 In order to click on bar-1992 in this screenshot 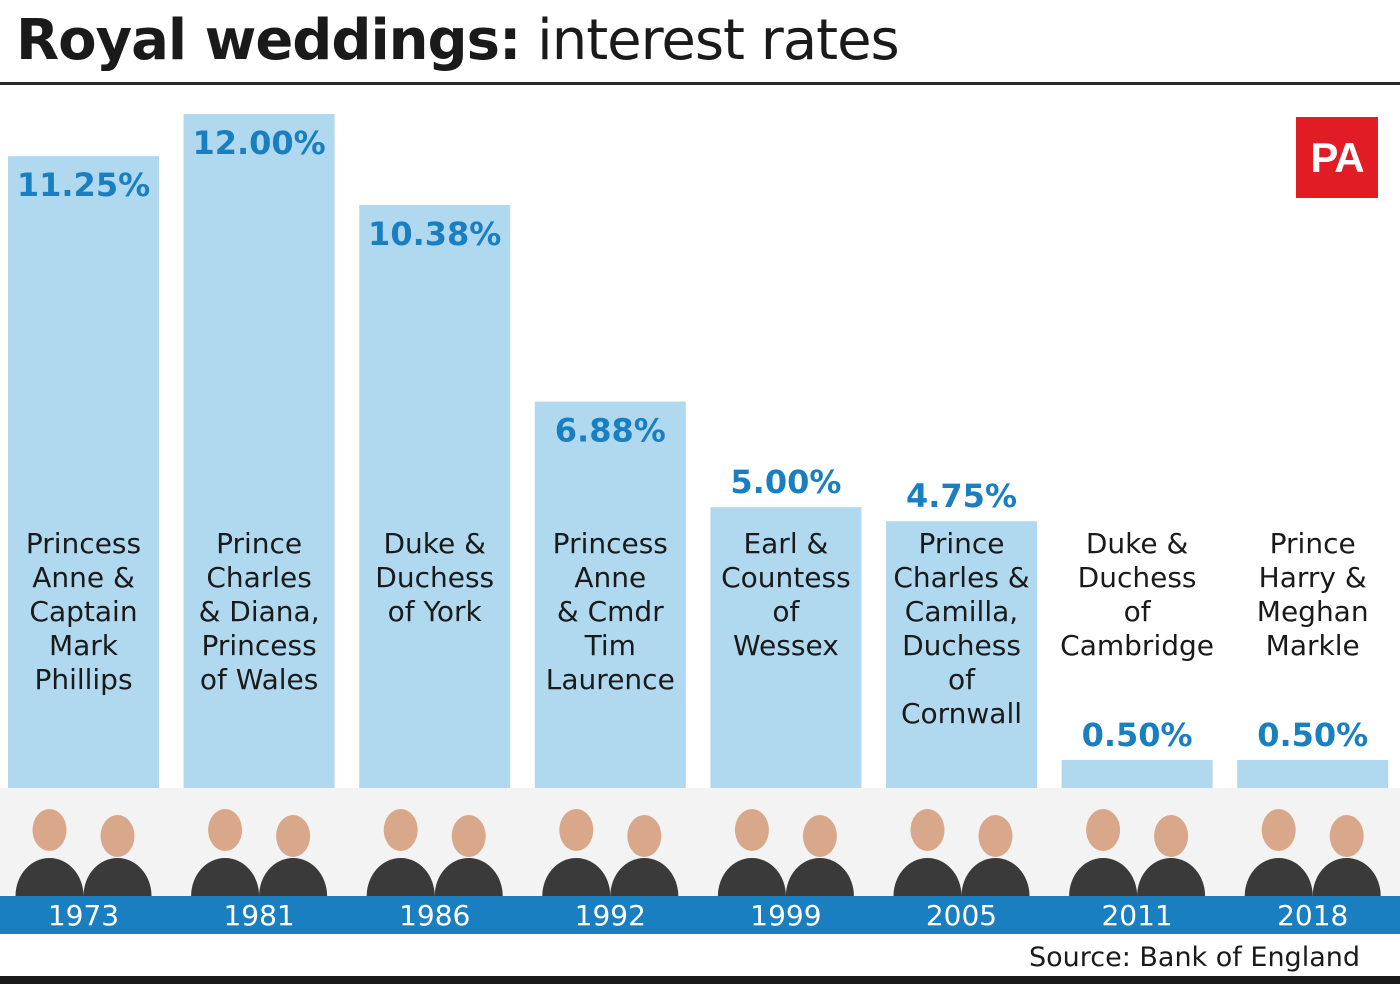, I will do `click(610, 594)`.